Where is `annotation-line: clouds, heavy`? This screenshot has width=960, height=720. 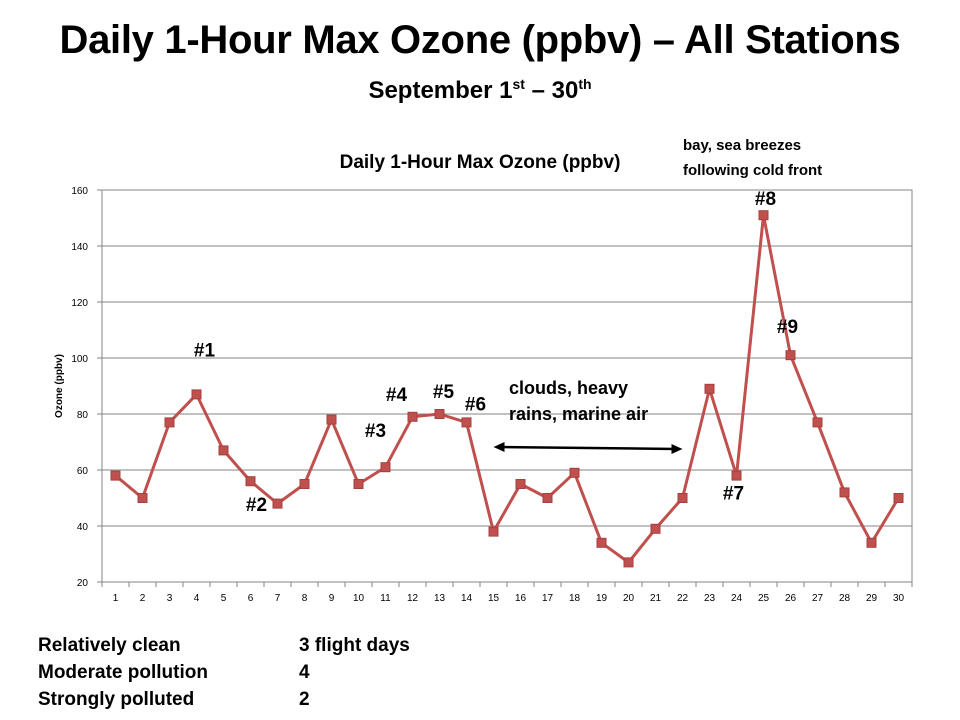 annotation-line: clouds, heavy is located at coordinates (568, 388).